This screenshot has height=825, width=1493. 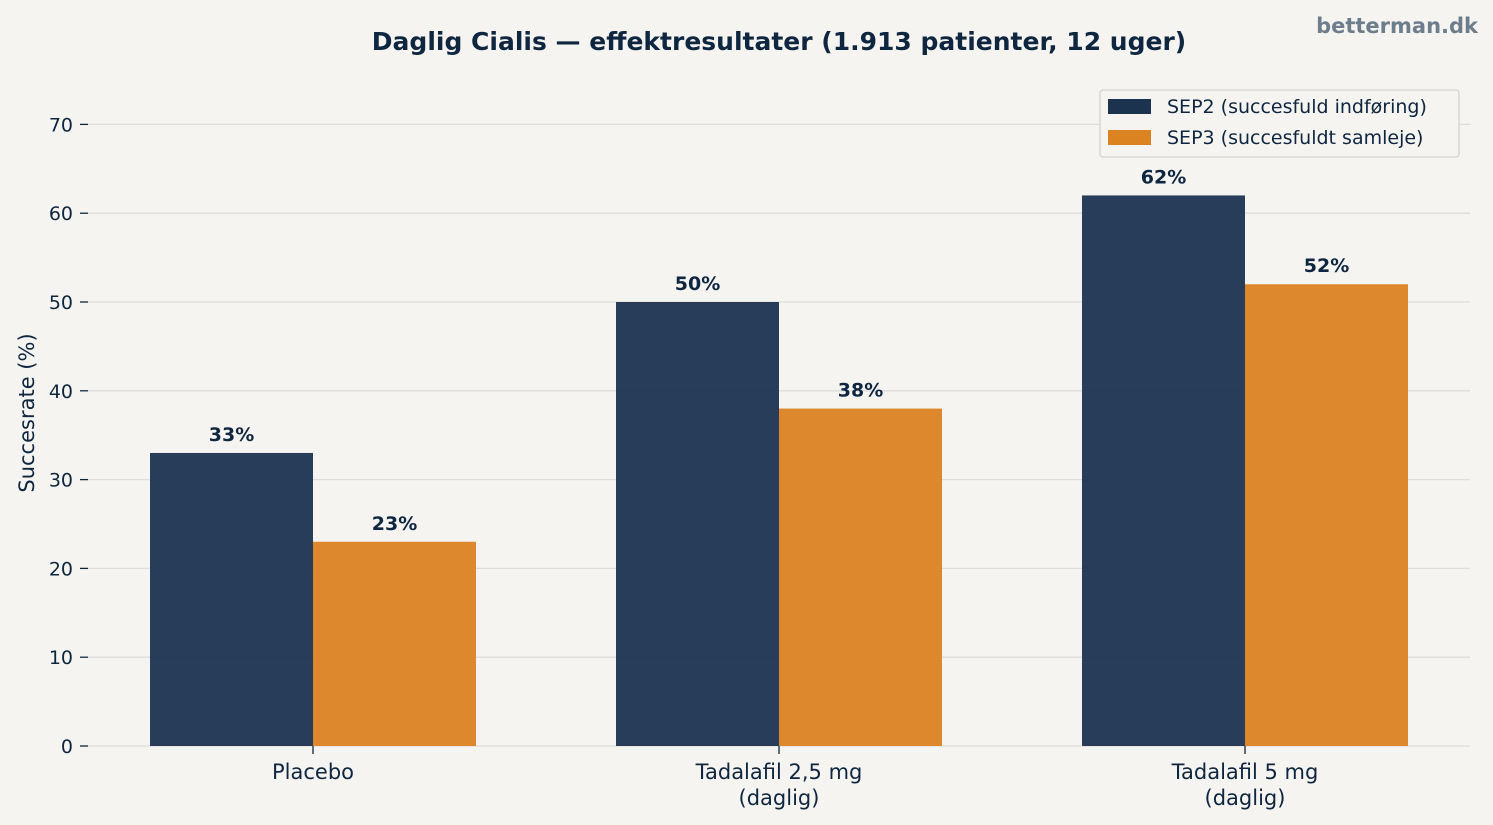 What do you see at coordinates (67, 747) in the screenshot?
I see `y-tick-label: 0` at bounding box center [67, 747].